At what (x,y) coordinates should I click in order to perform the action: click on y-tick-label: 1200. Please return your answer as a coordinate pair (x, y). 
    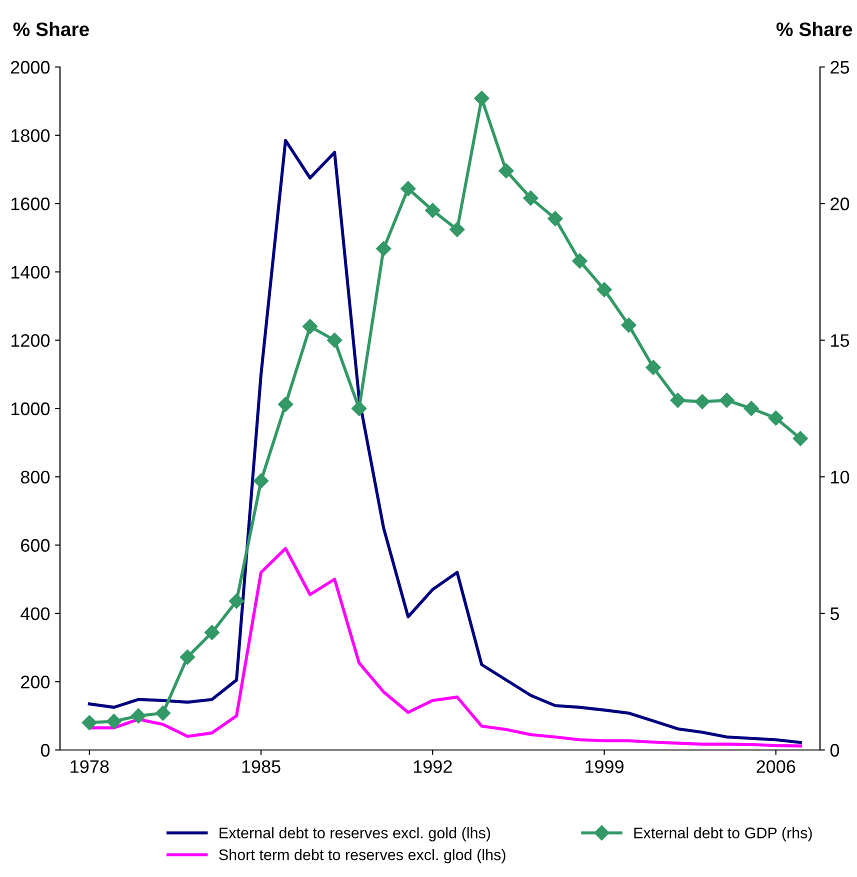
    Looking at the image, I should click on (30, 340).